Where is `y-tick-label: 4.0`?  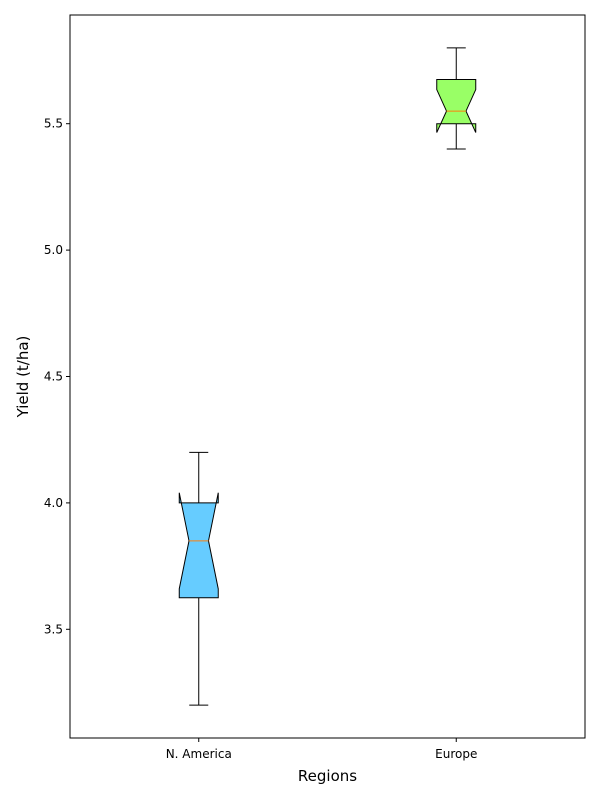
y-tick-label: 4.0 is located at coordinates (53, 503).